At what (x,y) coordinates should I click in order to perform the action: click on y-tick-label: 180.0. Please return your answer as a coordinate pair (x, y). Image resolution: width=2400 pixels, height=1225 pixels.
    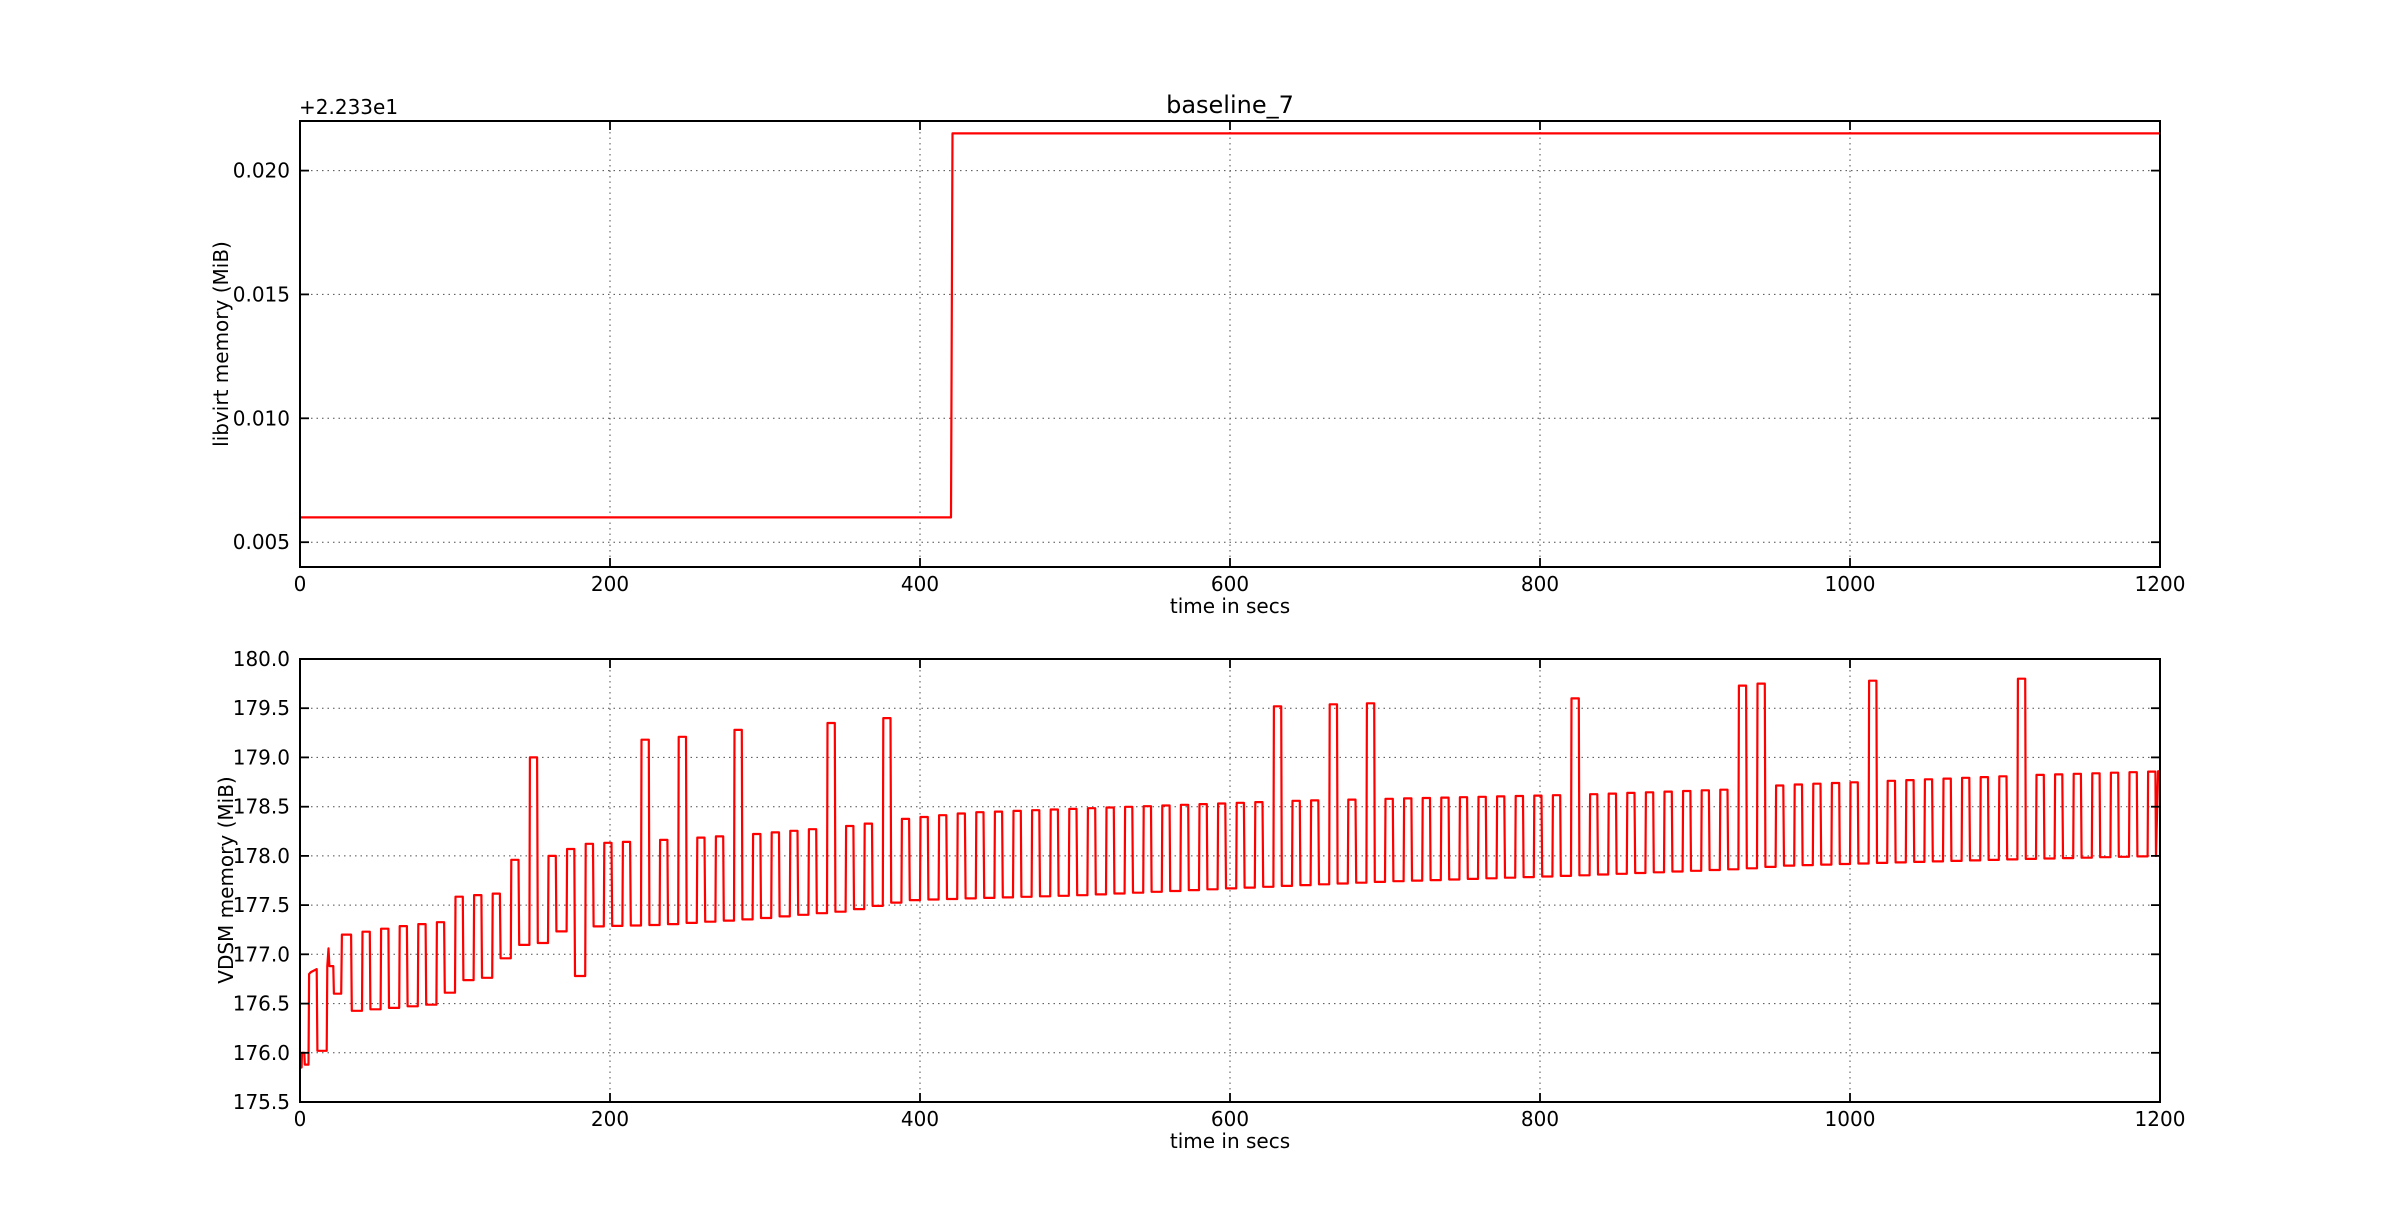
    Looking at the image, I should click on (261, 659).